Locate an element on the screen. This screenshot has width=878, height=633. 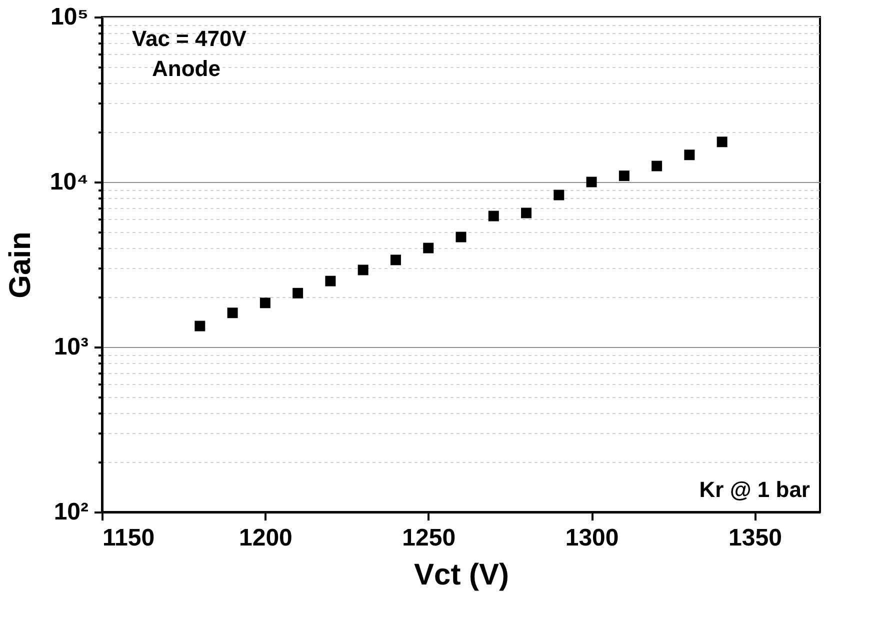
x-tick-label: 1350 is located at coordinates (755, 538).